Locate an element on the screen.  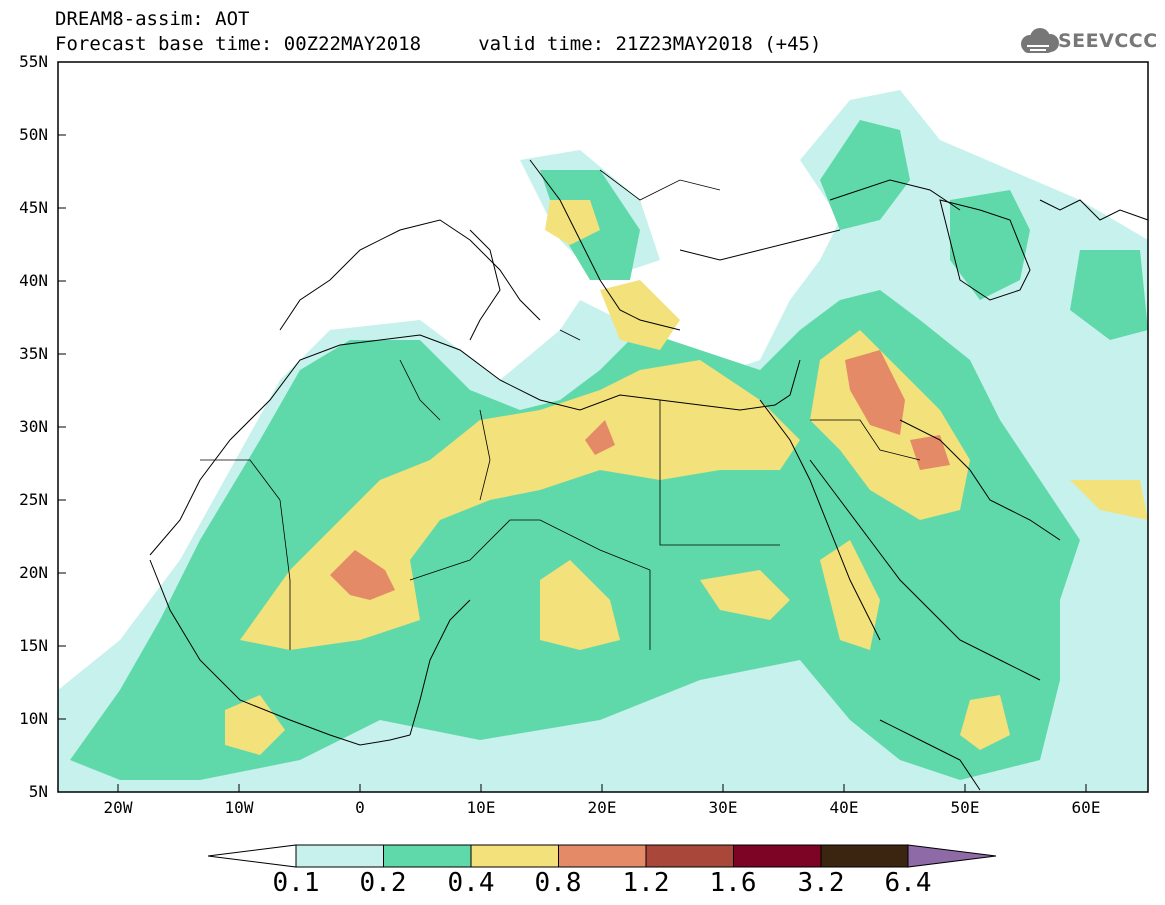
colorbar-cell-0.4 is located at coordinates (514, 856).